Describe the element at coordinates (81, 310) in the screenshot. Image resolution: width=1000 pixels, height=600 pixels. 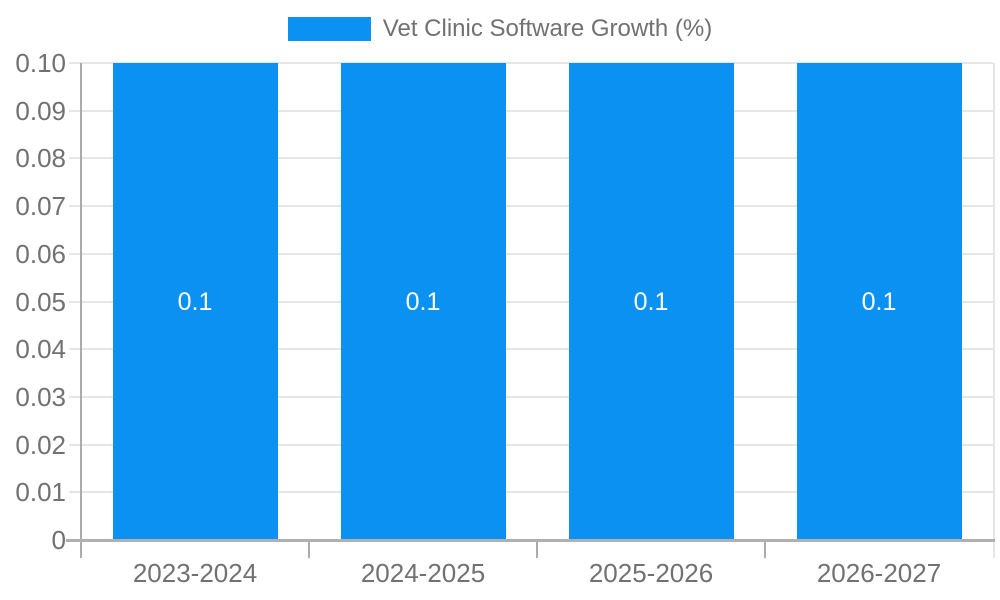
I see `y-axis-line` at that location.